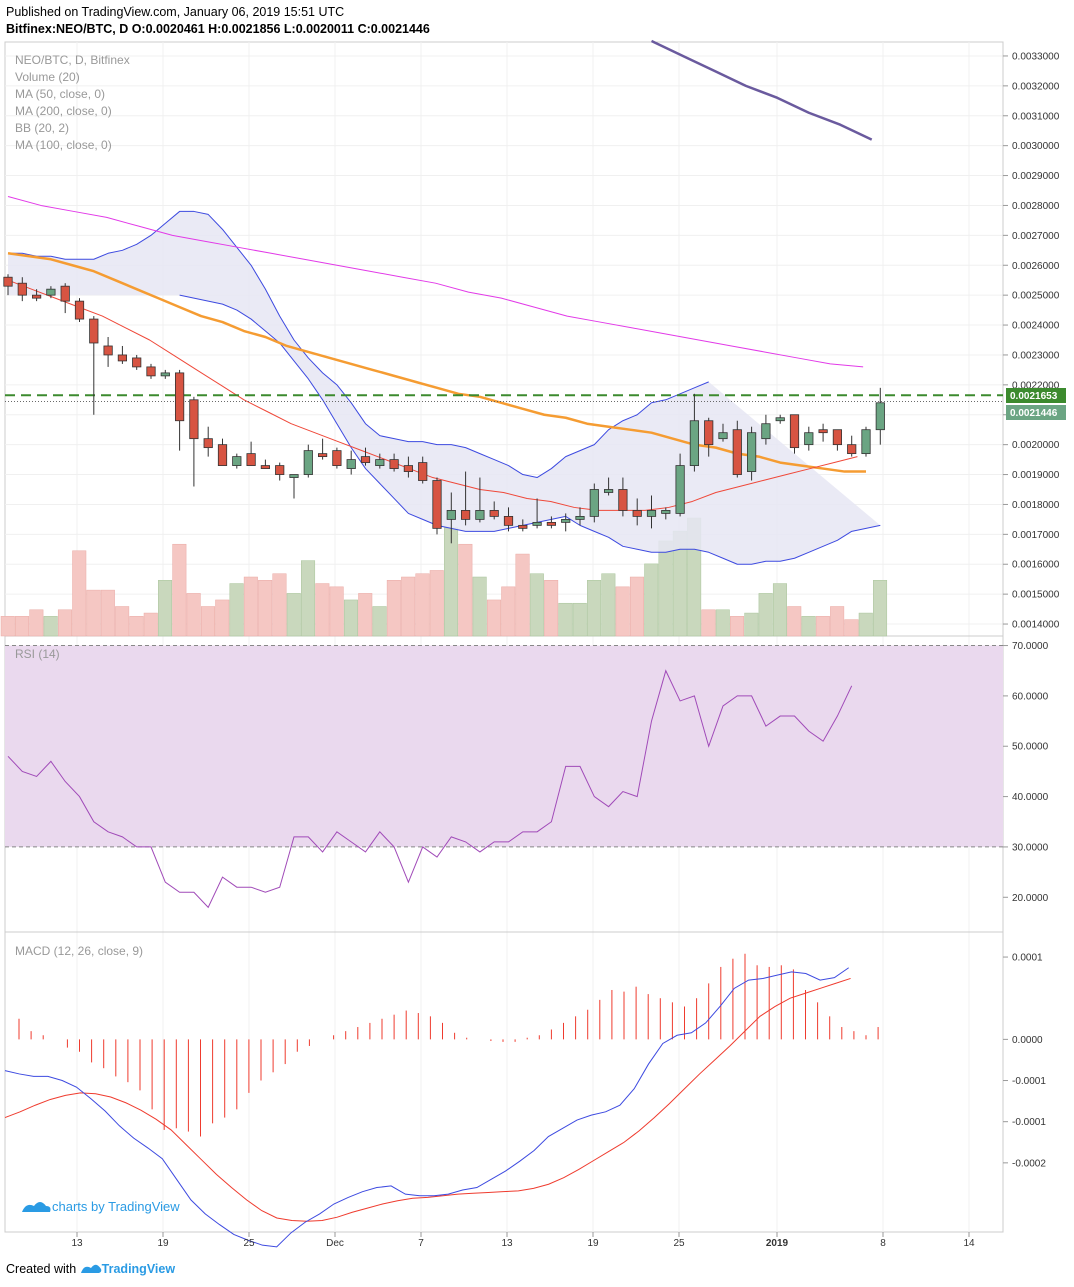 This screenshot has height=1287, width=1074. I want to click on price-tick-label: 0.0027000, so click(1036, 236).